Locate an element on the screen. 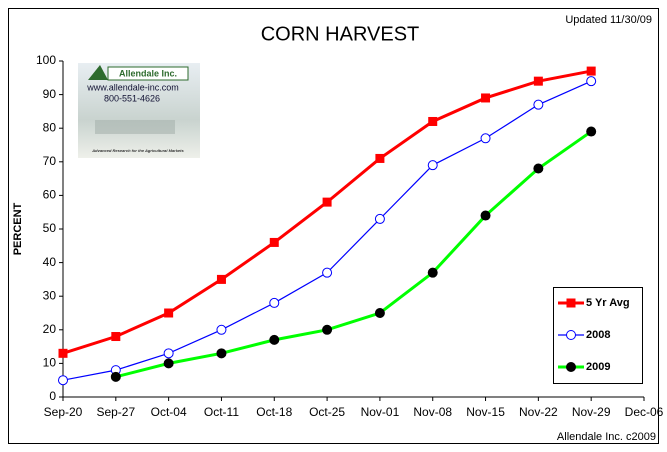  y-tick-label: 80 is located at coordinates (50, 127).